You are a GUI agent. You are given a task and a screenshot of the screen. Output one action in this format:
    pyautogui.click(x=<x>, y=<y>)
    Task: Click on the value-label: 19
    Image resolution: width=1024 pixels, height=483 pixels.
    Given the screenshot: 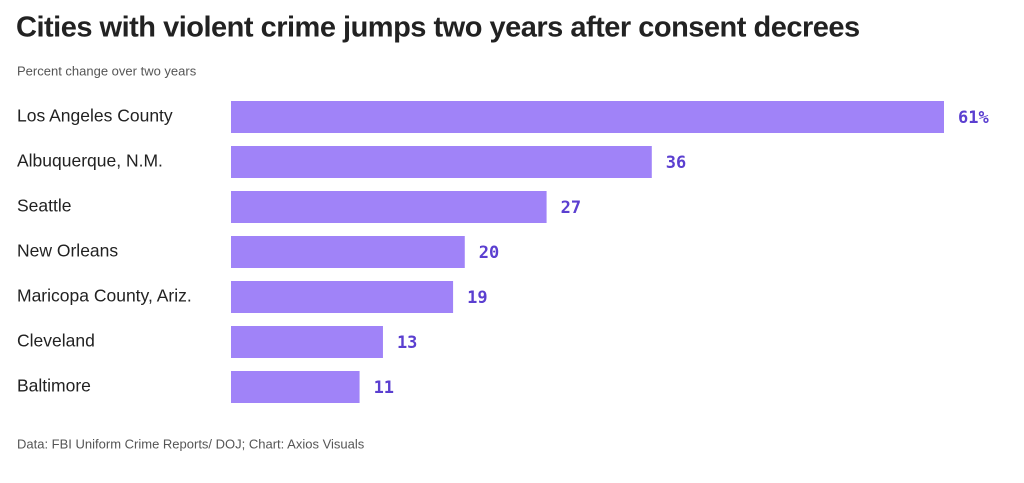 What is the action you would take?
    pyautogui.click(x=477, y=298)
    